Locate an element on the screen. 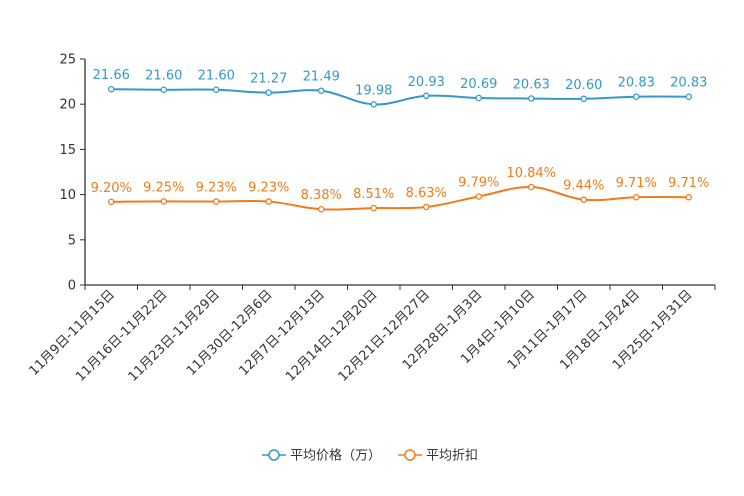 Image resolution: width=744 pixels, height=496 pixels. data-label: 9.44% is located at coordinates (583, 186).